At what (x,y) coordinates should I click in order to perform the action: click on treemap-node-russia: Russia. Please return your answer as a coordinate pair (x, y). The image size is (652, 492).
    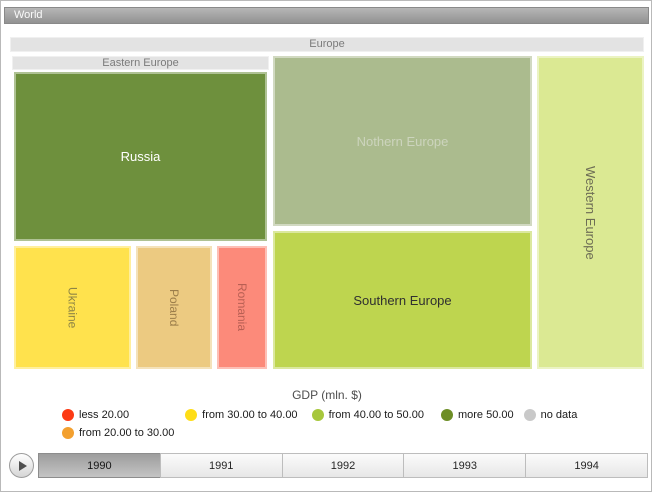
    Looking at the image, I should click on (140, 156).